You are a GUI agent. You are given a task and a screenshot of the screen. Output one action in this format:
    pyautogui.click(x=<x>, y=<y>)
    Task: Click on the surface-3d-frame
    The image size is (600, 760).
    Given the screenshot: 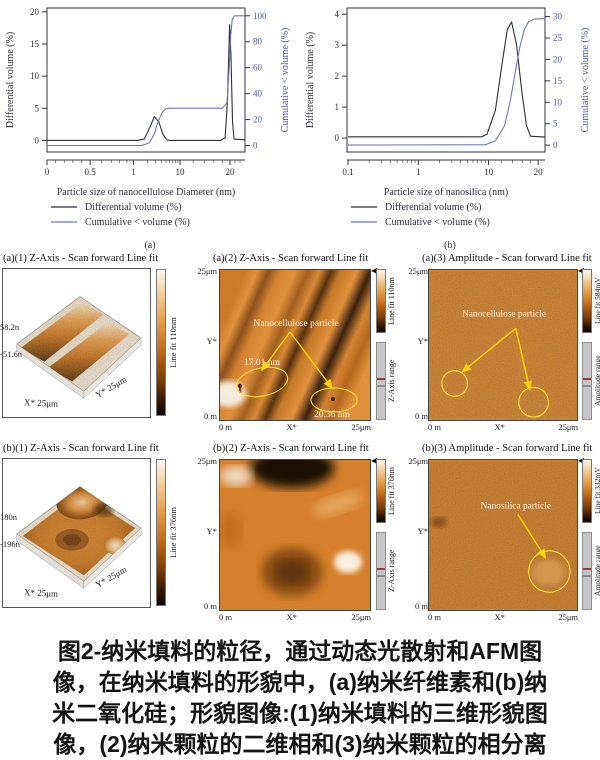 What is the action you would take?
    pyautogui.click(x=76, y=343)
    